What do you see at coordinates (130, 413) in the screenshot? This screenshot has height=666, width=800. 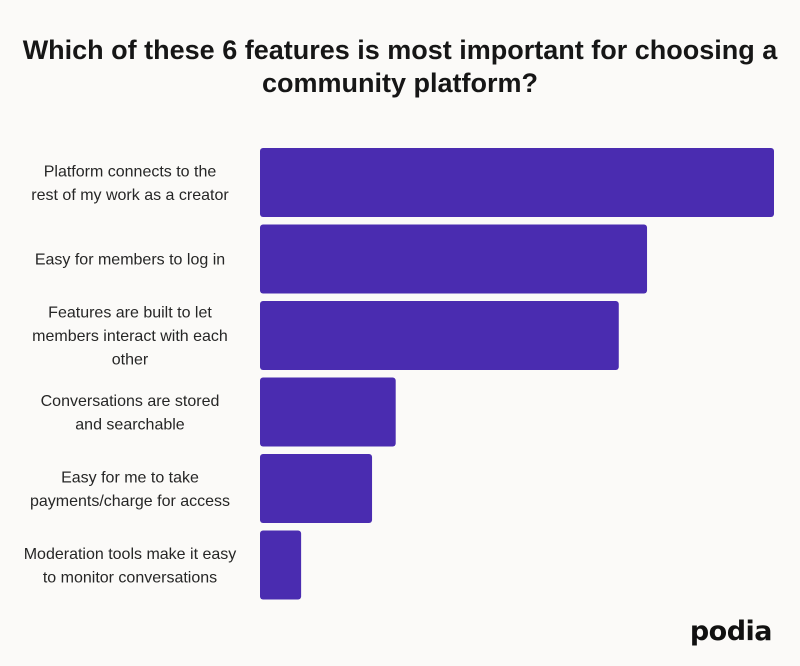 I see `category-label-4: Conversations are stored and searchable` at bounding box center [130, 413].